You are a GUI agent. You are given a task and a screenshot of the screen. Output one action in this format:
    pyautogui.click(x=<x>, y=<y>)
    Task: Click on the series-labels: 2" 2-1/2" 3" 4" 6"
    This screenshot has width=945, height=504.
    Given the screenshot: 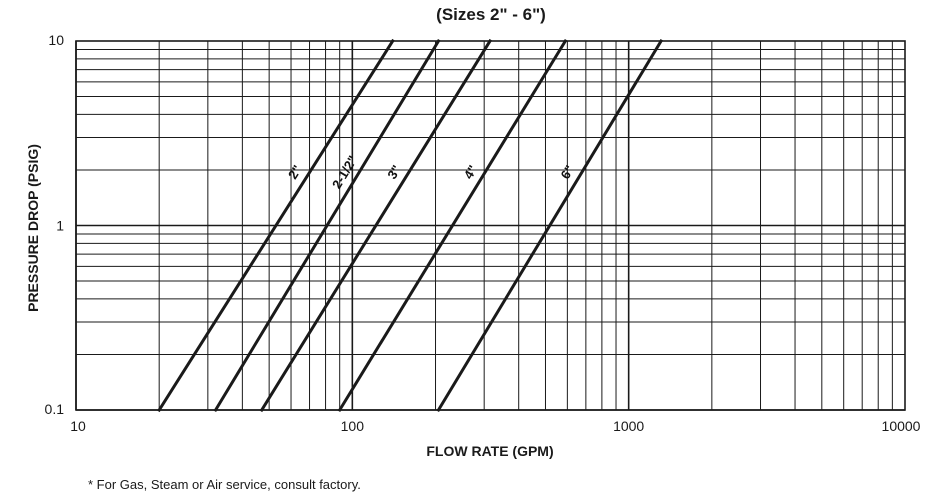 What is the action you would take?
    pyautogui.click(x=431, y=172)
    